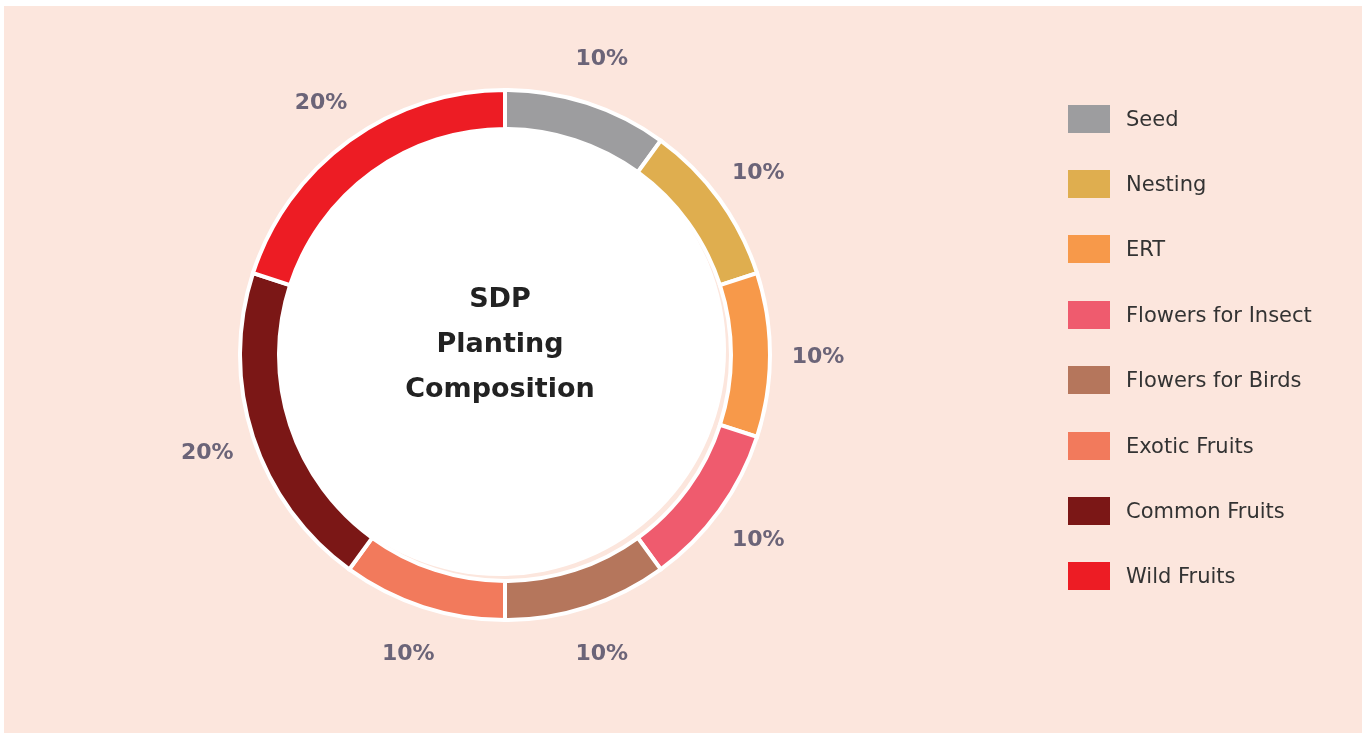  What do you see at coordinates (1214, 380) in the screenshot?
I see `legend-label: Flowers for Birds` at bounding box center [1214, 380].